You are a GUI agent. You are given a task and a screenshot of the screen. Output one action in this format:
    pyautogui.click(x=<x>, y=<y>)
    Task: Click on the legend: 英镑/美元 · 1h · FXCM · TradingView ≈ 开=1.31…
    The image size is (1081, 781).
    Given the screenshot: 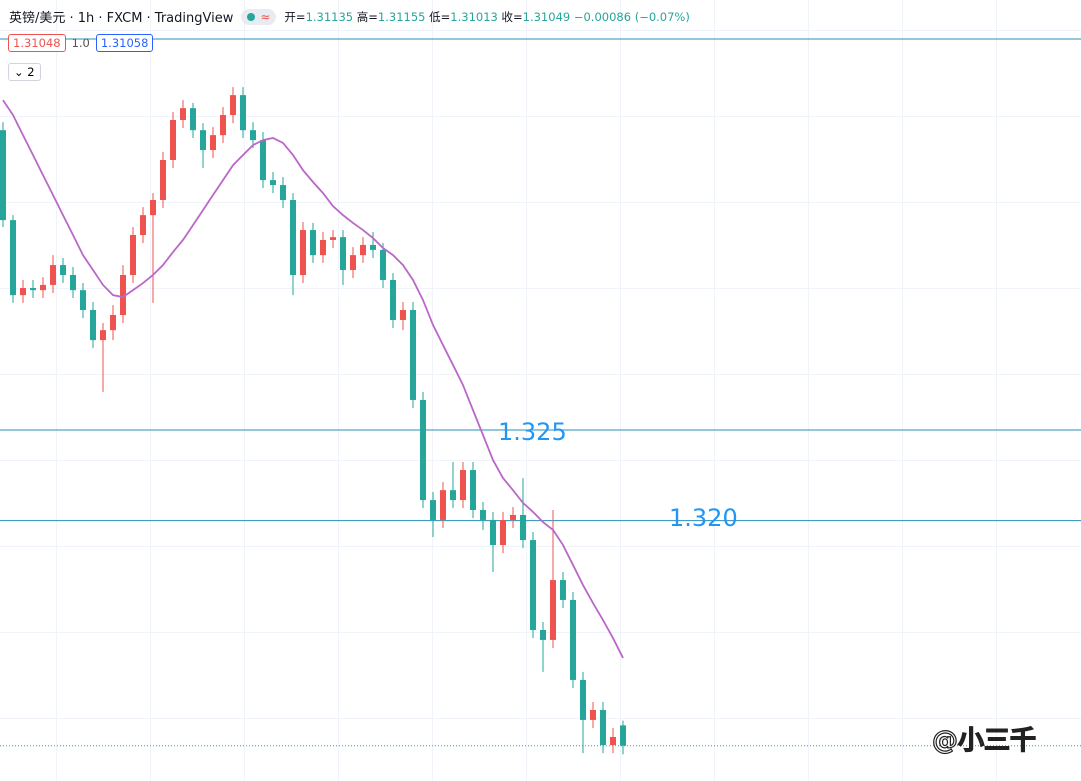 What is the action you would take?
    pyautogui.click(x=349, y=16)
    